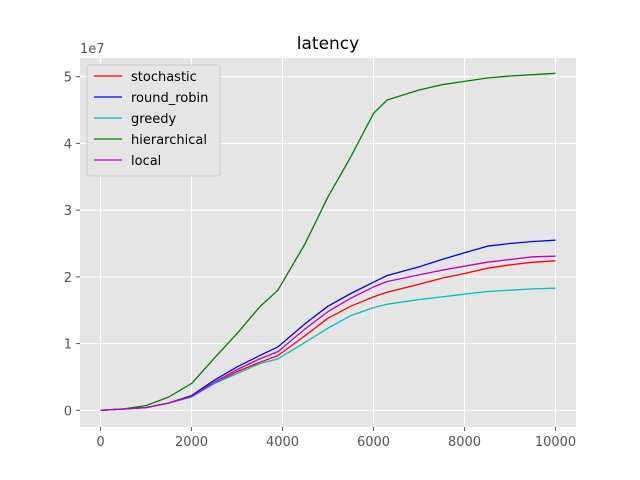 The image size is (640, 480). Describe the element at coordinates (68, 211) in the screenshot. I see `y-tick-label: 3` at that location.